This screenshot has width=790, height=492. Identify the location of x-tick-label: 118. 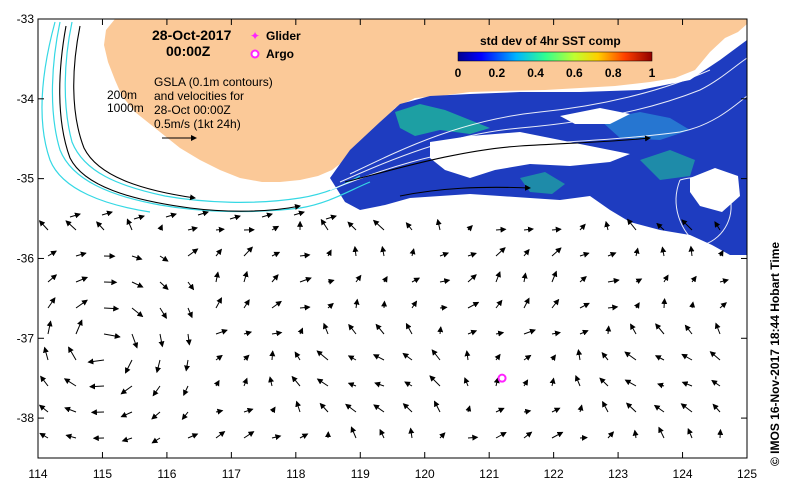
(295, 474).